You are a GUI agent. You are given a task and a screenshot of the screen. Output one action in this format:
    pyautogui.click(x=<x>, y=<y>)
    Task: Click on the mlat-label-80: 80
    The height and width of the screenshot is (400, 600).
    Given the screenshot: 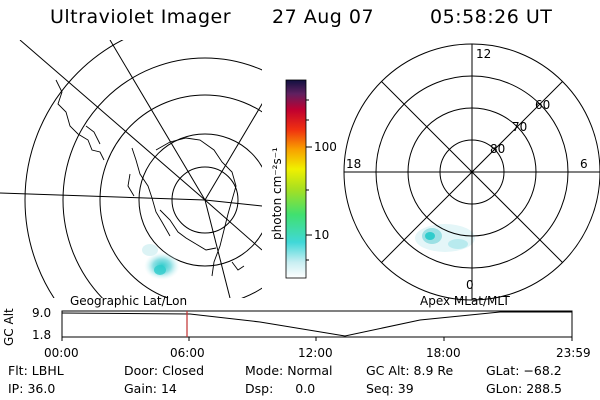 What is the action you would take?
    pyautogui.click(x=498, y=149)
    